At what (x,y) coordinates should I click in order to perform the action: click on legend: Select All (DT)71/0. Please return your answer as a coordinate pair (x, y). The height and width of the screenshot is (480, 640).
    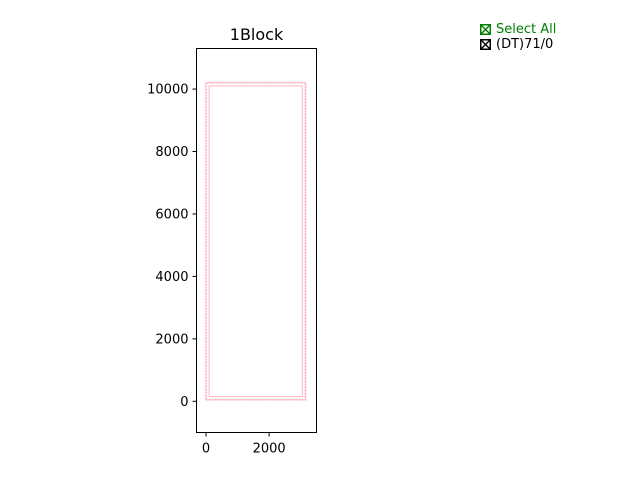
    Looking at the image, I should click on (518, 37).